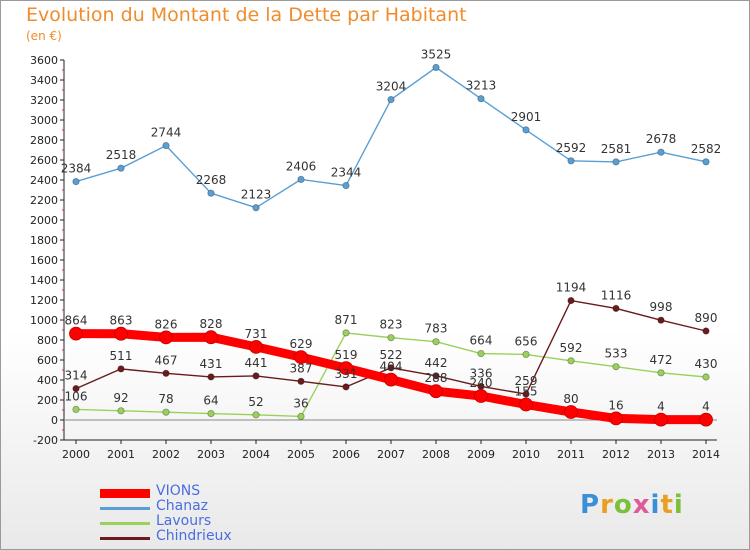 The image size is (750, 550). I want to click on data-label-vions: 828, so click(211, 324).